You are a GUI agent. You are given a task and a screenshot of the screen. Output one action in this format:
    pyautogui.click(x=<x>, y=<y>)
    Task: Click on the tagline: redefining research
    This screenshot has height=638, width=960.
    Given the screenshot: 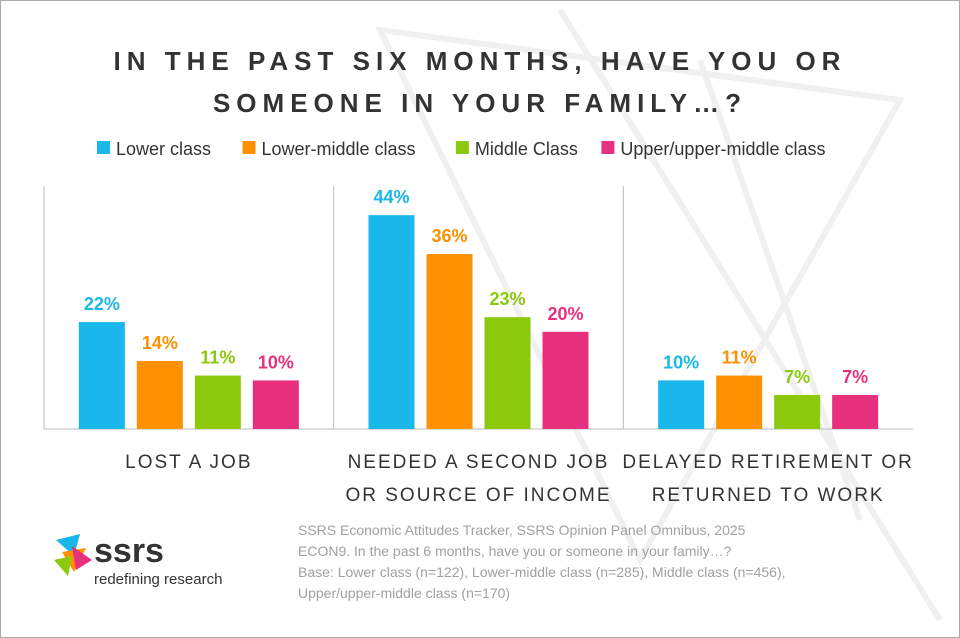 What is the action you would take?
    pyautogui.click(x=158, y=579)
    